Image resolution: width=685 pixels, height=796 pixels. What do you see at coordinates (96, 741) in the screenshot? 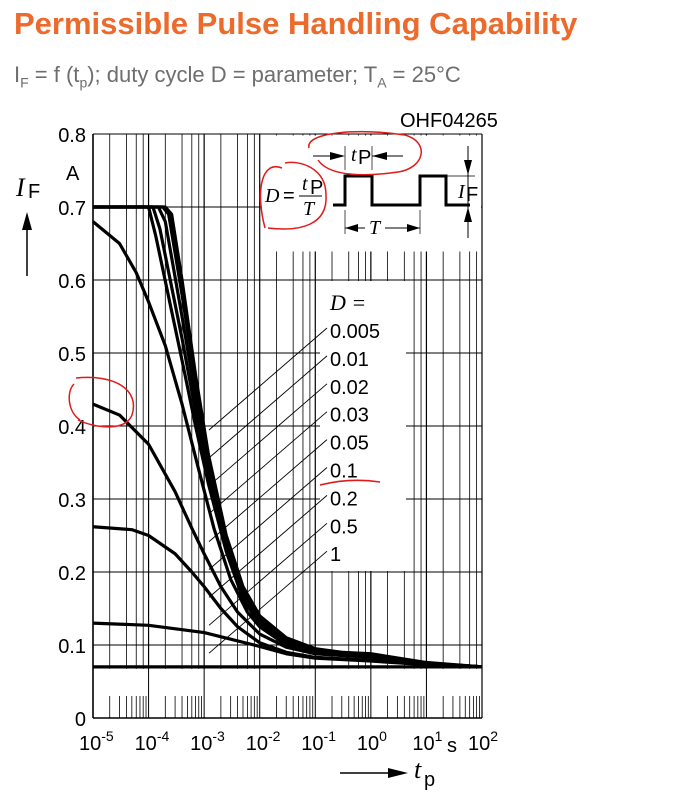
I see `x-tick-label: 10⁻⁵` at bounding box center [96, 741].